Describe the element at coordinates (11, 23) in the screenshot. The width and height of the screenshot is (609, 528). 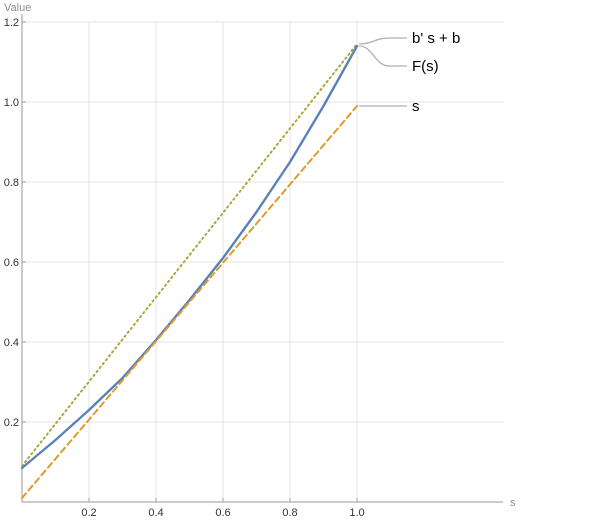
I see `y-tick-label: 1.2` at that location.